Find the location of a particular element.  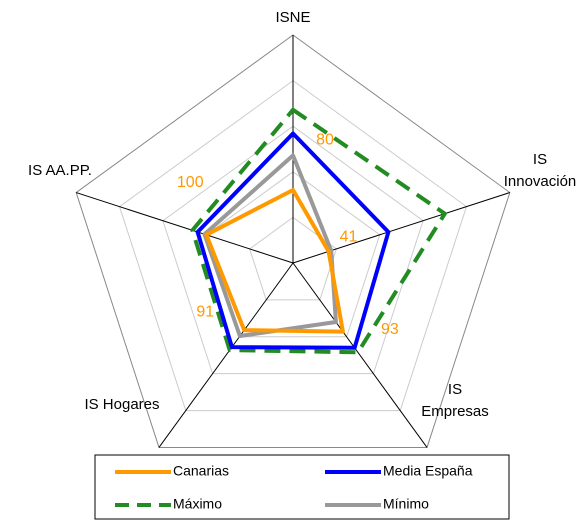

grid-ring is located at coordinates (293, 254).